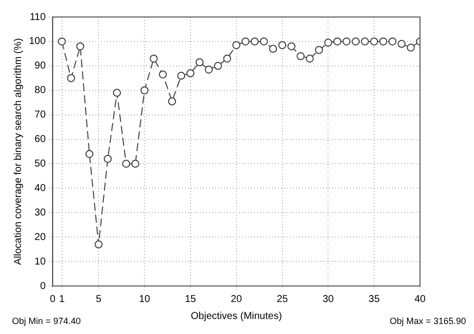 Image resolution: width=474 pixels, height=334 pixels. I want to click on x-tick-label: 1, so click(62, 299).